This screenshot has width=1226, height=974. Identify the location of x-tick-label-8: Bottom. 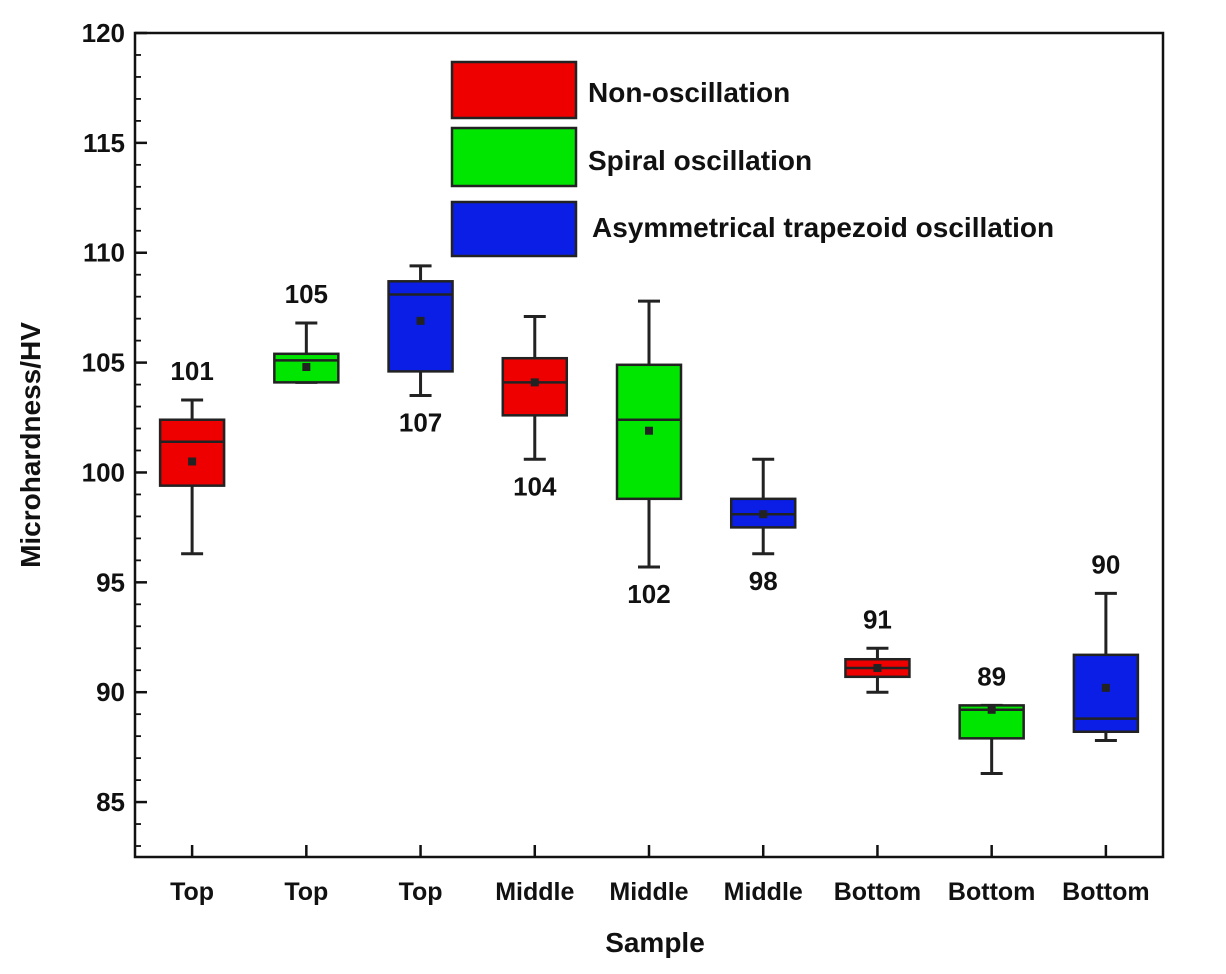
(1105, 892).